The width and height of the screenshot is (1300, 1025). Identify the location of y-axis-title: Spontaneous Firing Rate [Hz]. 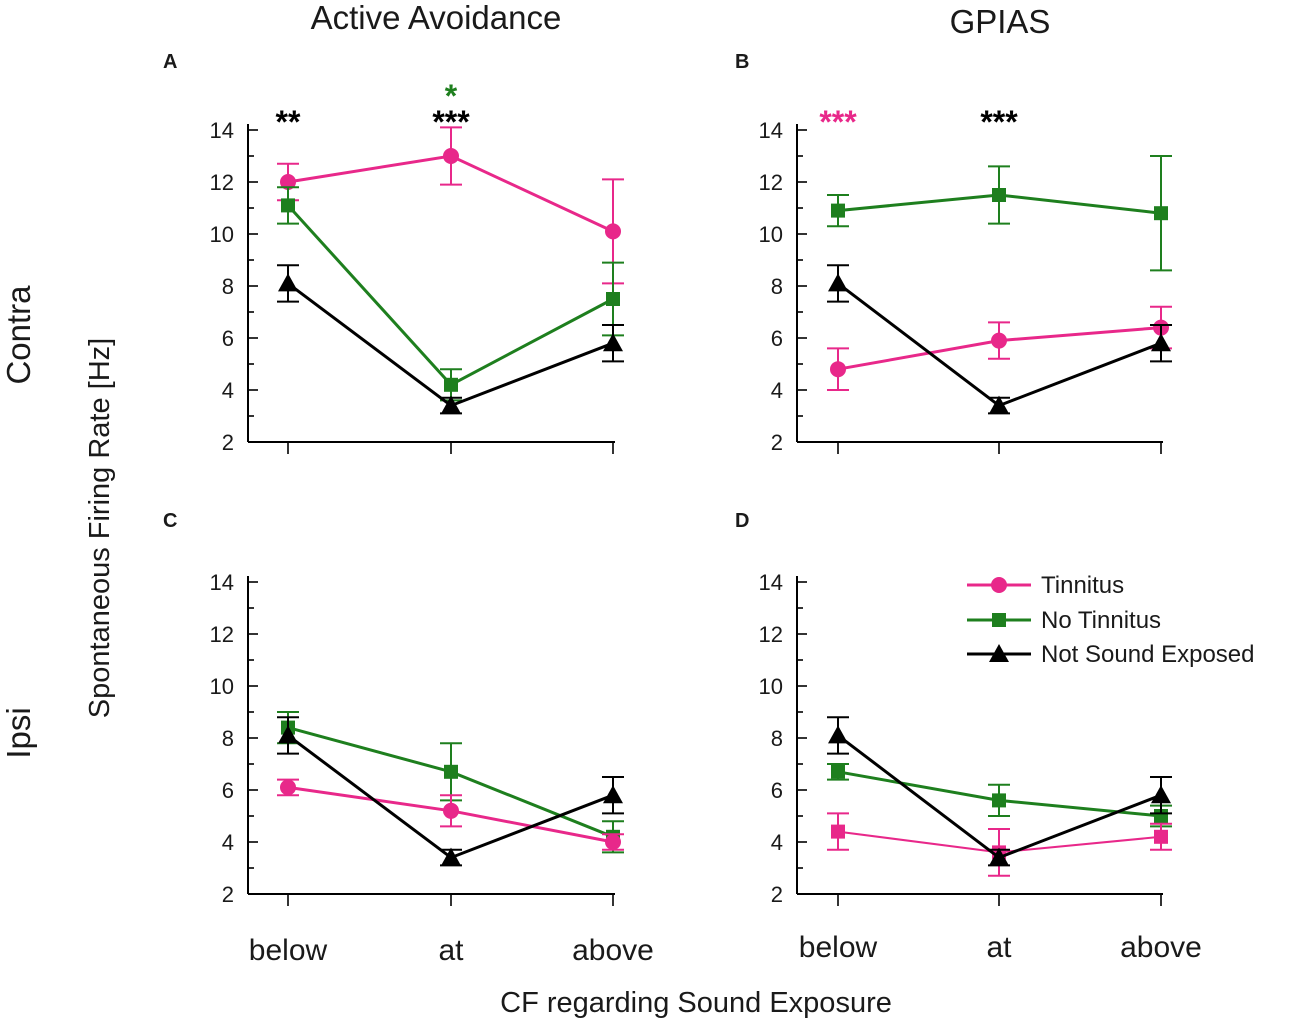
(100, 528).